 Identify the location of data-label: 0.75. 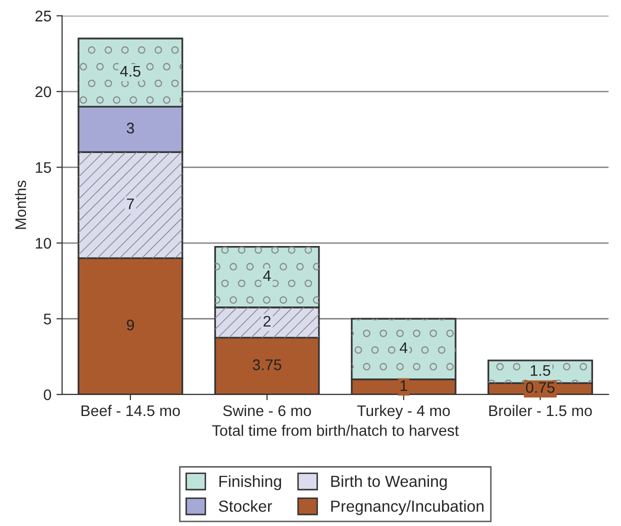
(540, 387).